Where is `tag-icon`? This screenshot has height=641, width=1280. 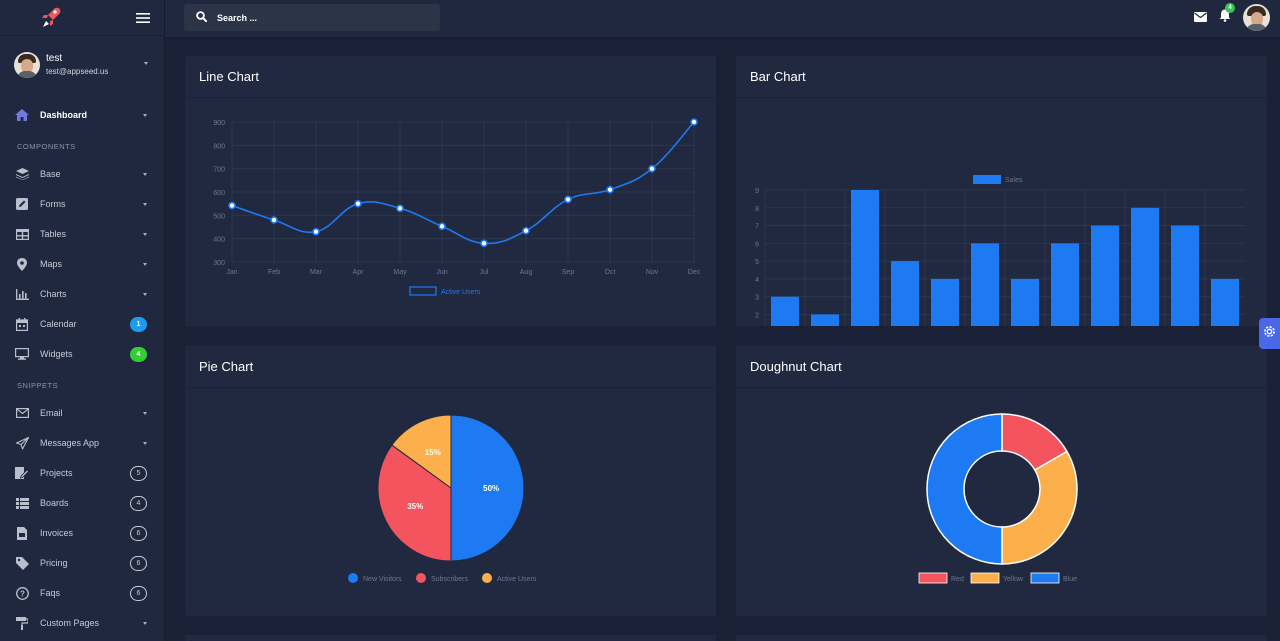 tag-icon is located at coordinates (22, 563).